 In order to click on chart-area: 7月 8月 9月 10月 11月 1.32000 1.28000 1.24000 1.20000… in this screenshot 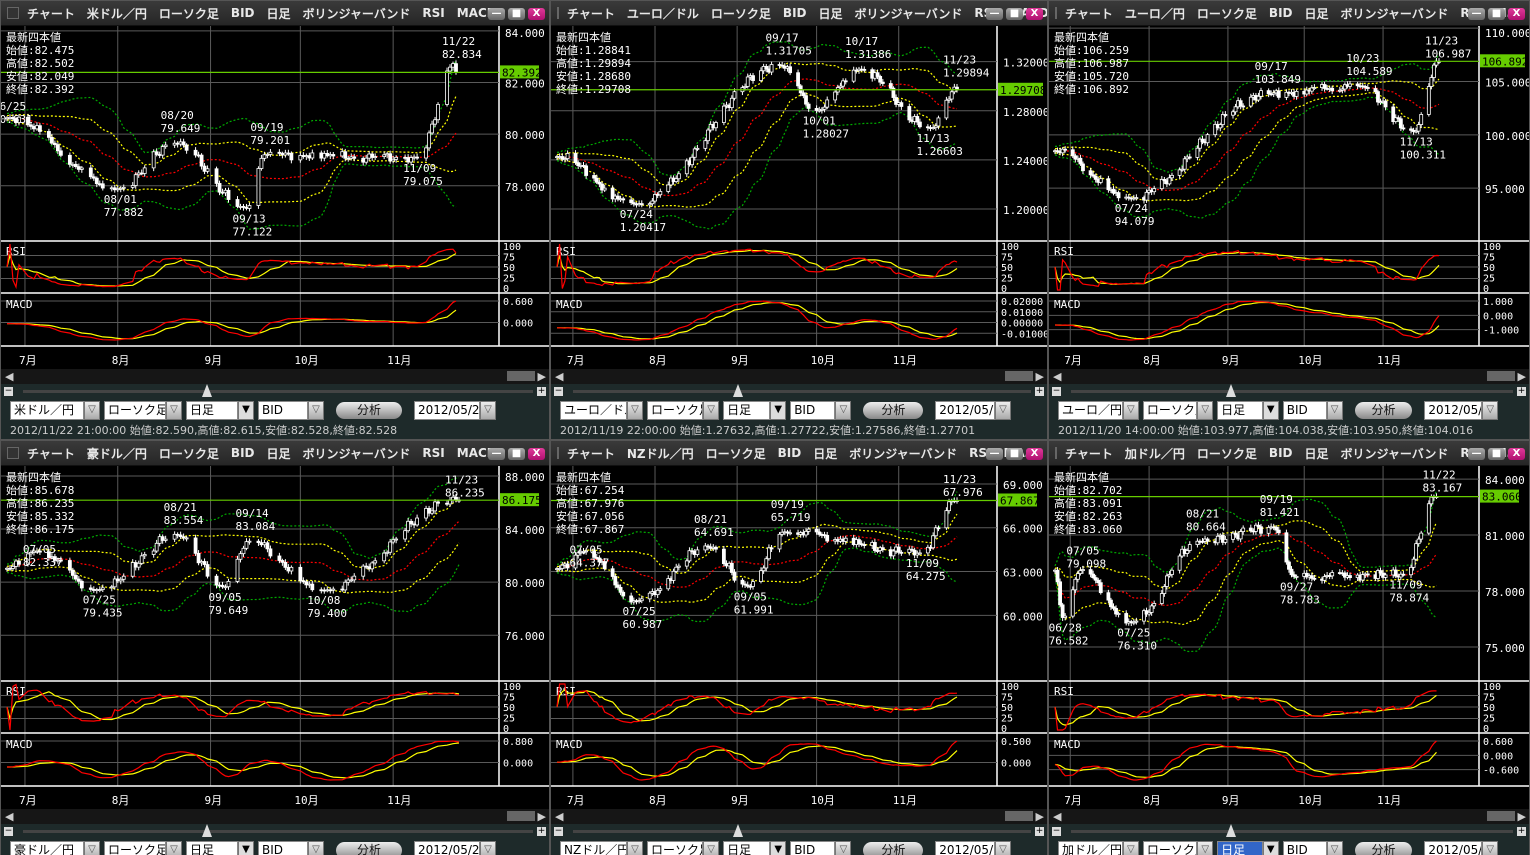, I will do `click(799, 197)`.